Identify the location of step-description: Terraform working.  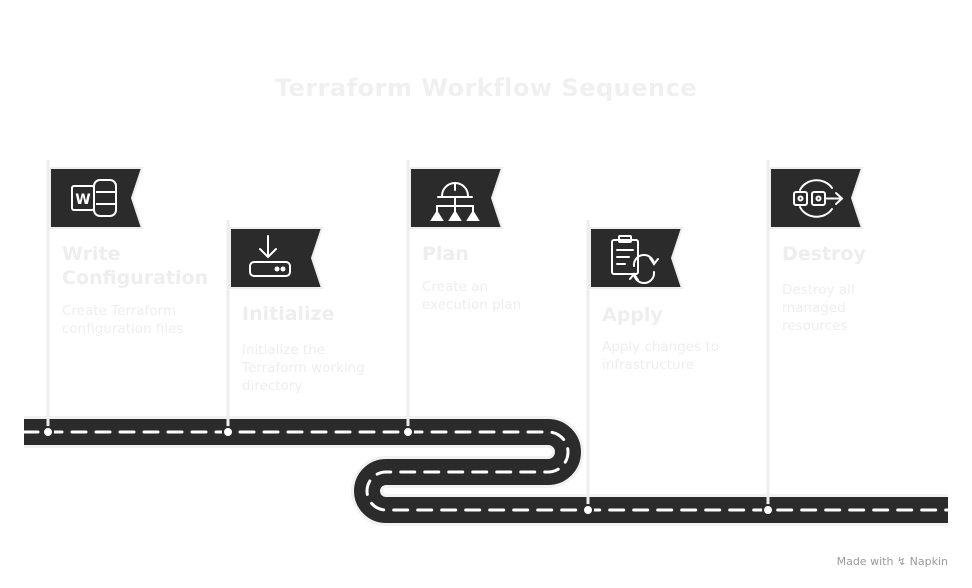
(303, 368).